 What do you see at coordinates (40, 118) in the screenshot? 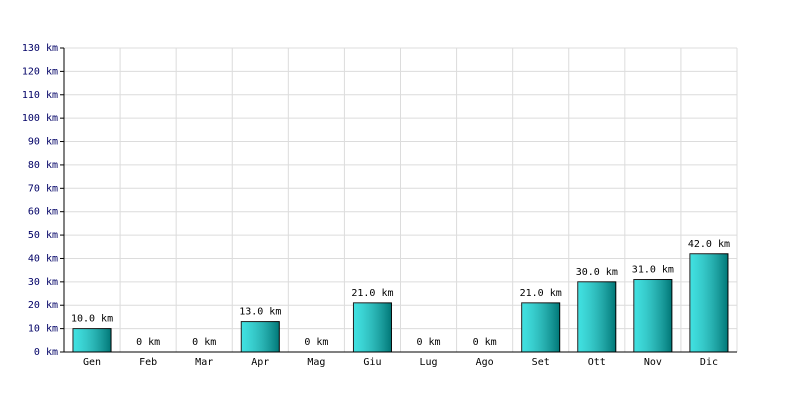
I see `y-tick-label: 100 km` at bounding box center [40, 118].